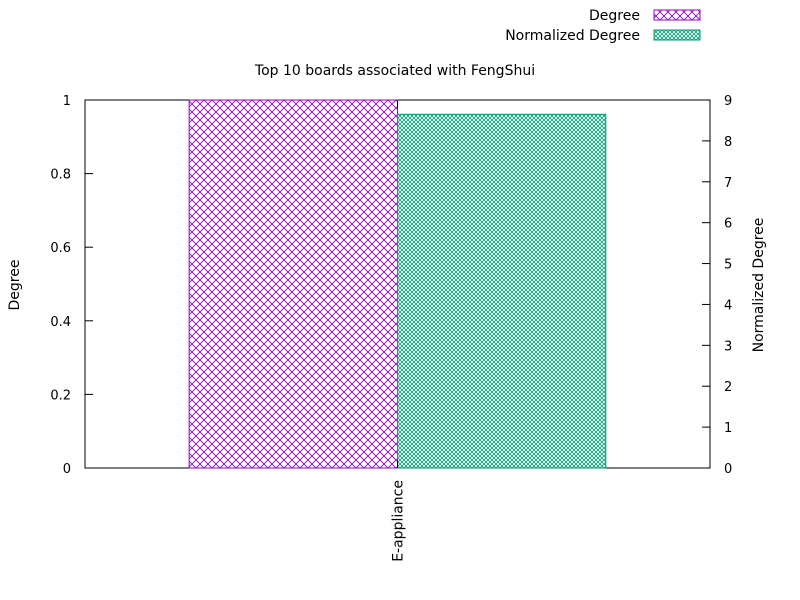 The height and width of the screenshot is (600, 800). Describe the element at coordinates (728, 346) in the screenshot. I see `right-tick-label: 3` at that location.